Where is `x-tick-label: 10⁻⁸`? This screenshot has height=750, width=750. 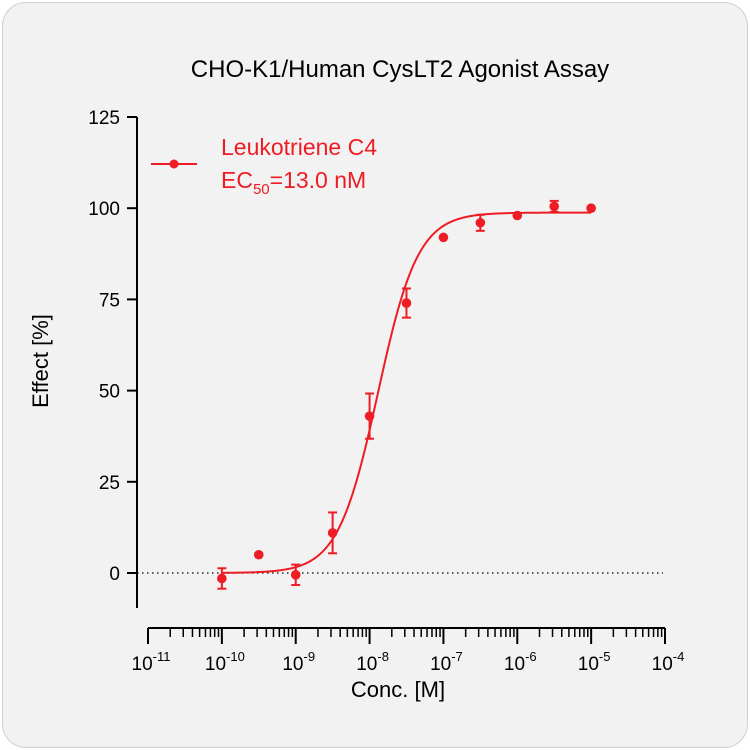
x-tick-label: 10⁻⁸ is located at coordinates (372, 662).